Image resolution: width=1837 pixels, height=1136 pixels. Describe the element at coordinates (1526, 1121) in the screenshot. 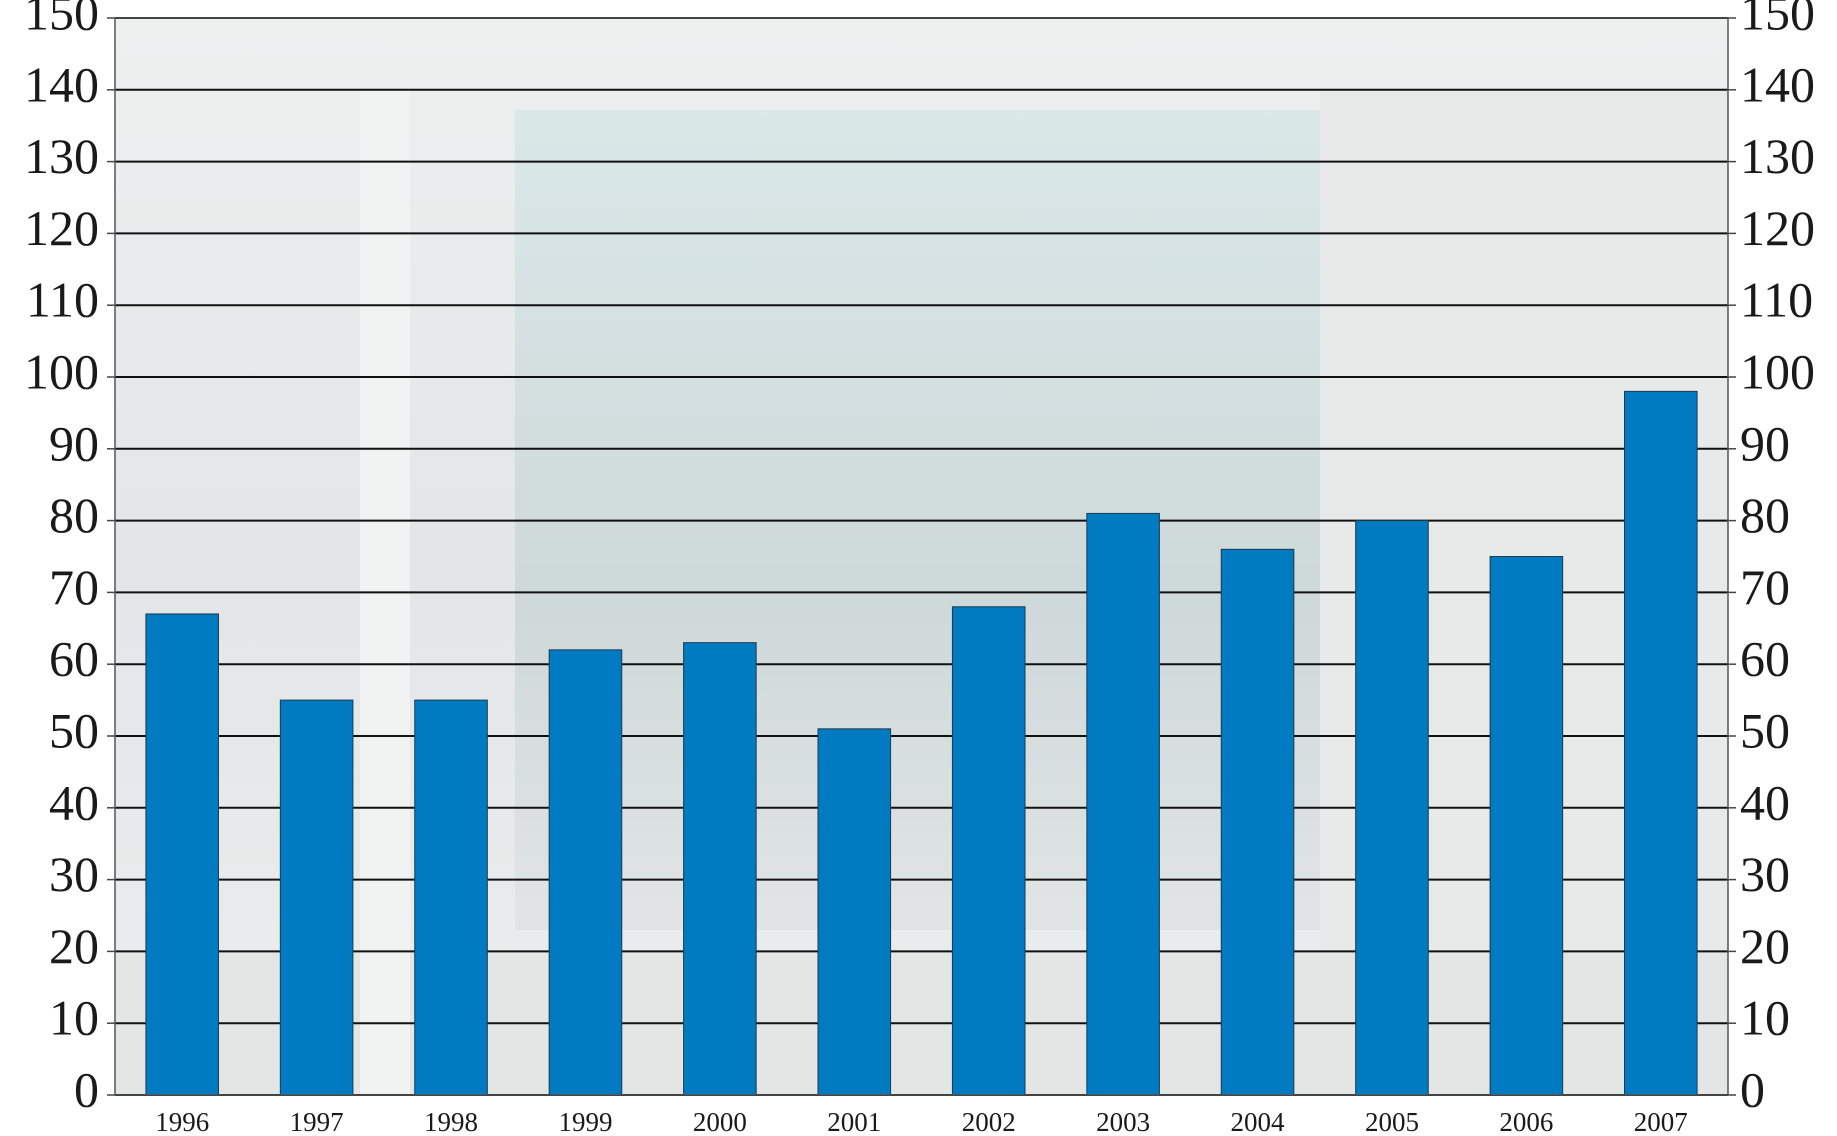

I see `x-tick-label: 2006` at that location.